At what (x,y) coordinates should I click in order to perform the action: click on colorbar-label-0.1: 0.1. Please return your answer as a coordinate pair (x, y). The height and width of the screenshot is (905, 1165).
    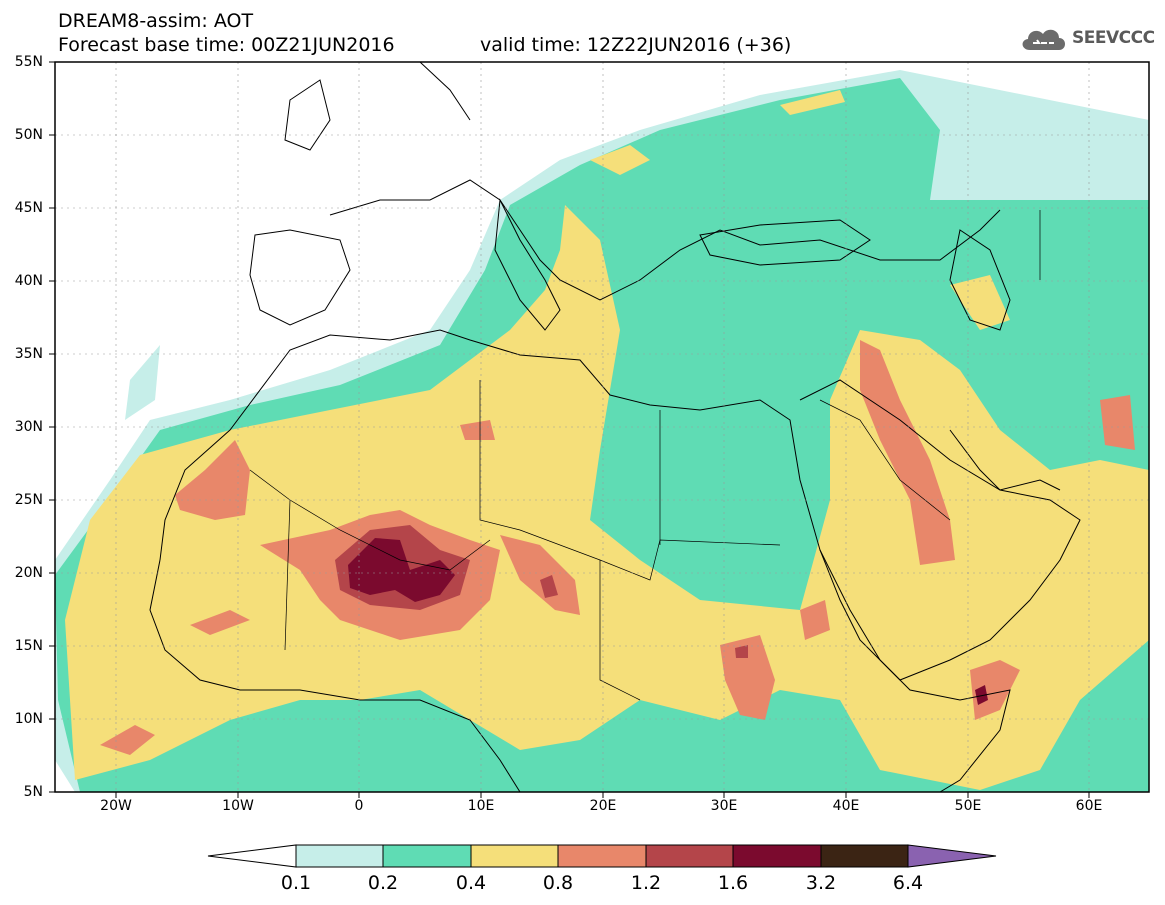
    Looking at the image, I should click on (296, 883).